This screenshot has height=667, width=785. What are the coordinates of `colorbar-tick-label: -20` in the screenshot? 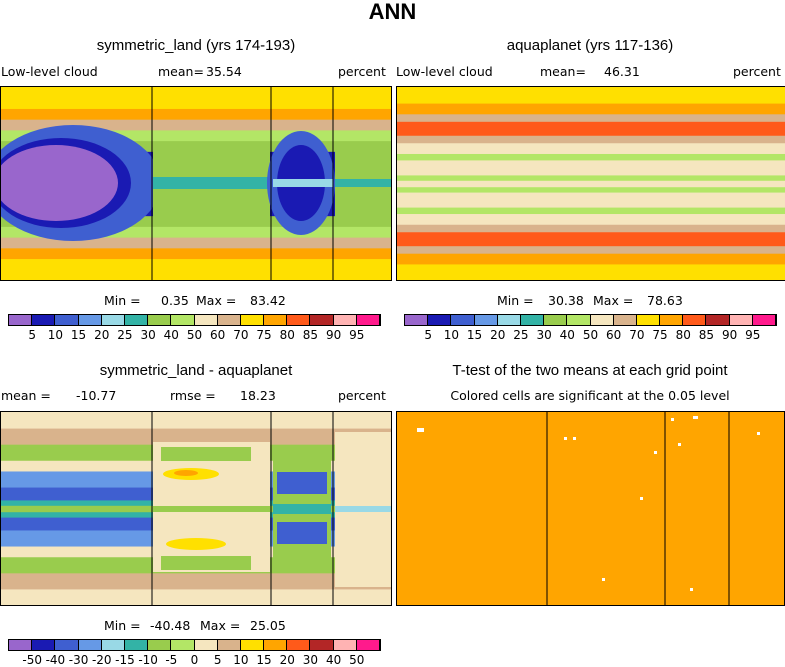 It's located at (101, 660).